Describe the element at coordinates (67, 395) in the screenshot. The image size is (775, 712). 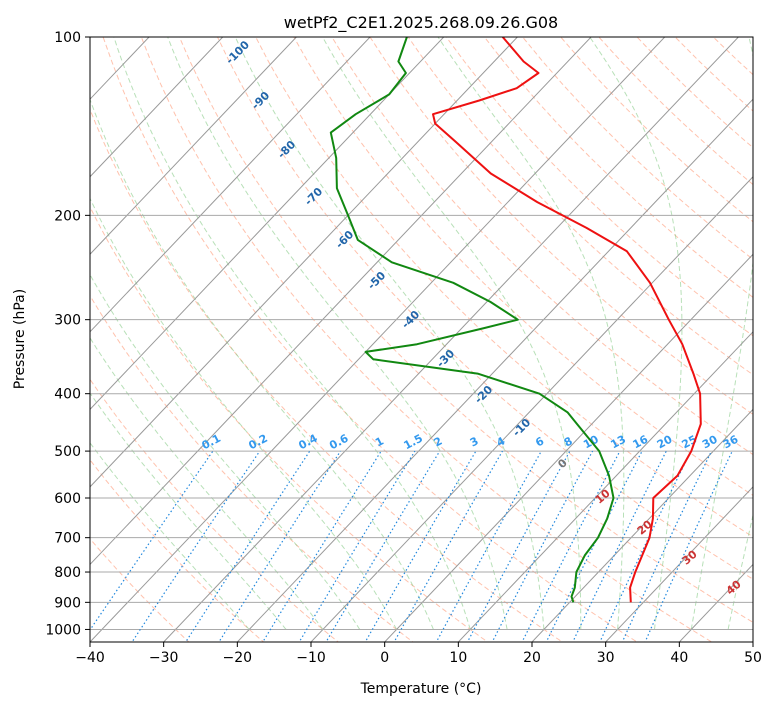
I see `y-tick-label: 400` at that location.